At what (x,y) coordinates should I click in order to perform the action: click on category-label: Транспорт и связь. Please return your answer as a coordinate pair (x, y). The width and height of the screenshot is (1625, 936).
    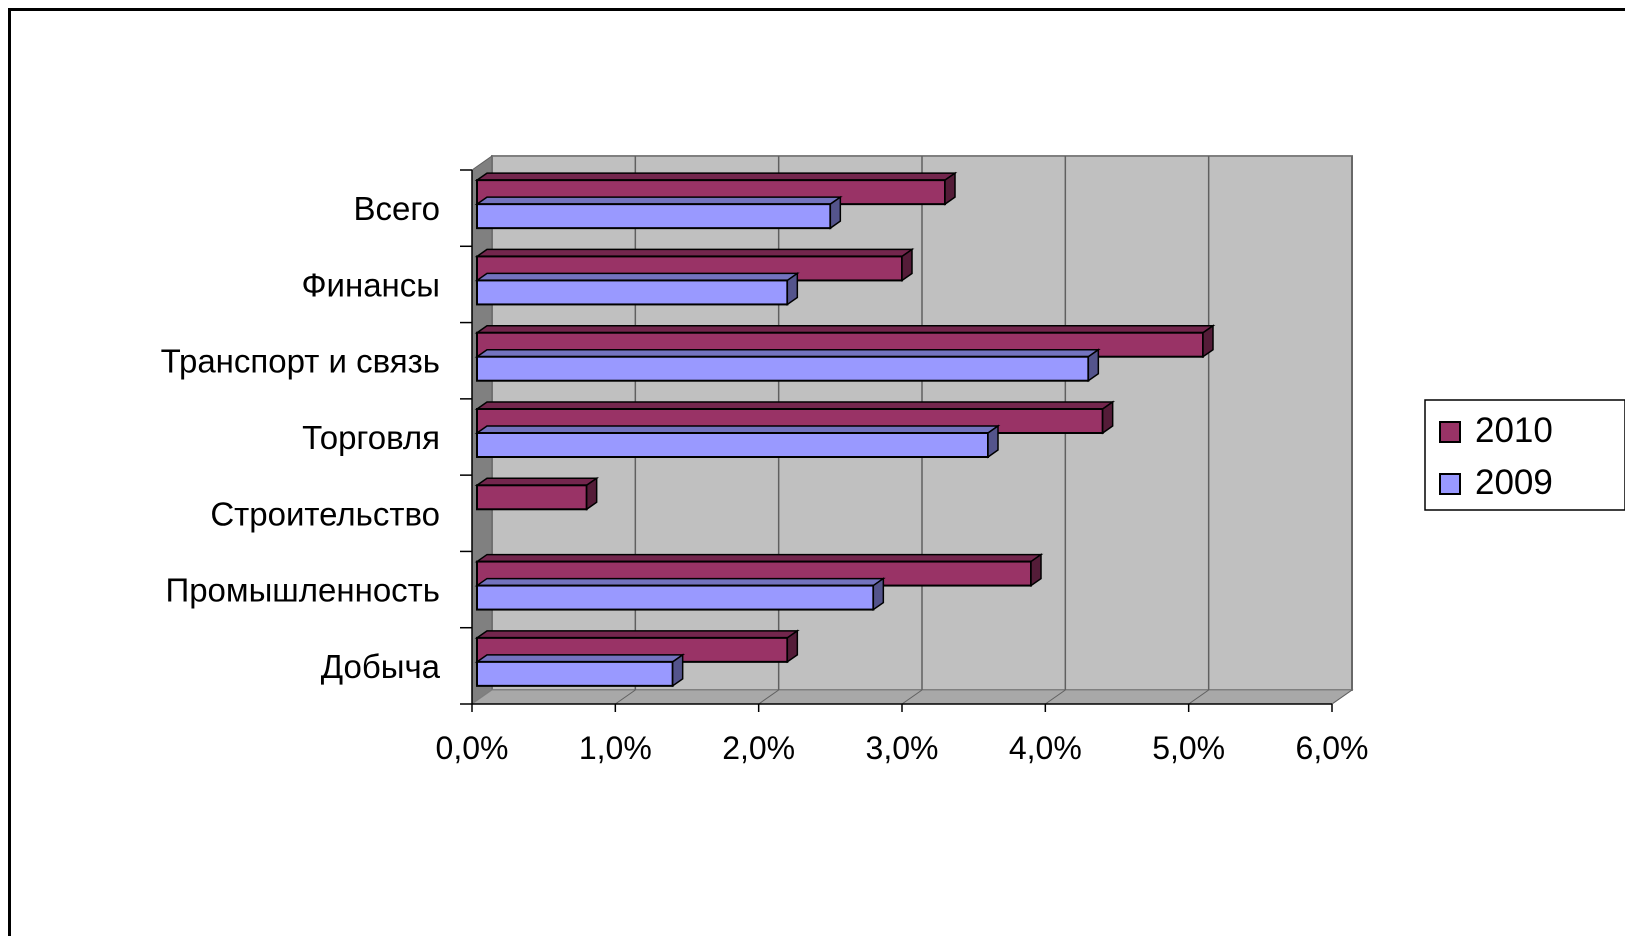
    Looking at the image, I should click on (300, 361).